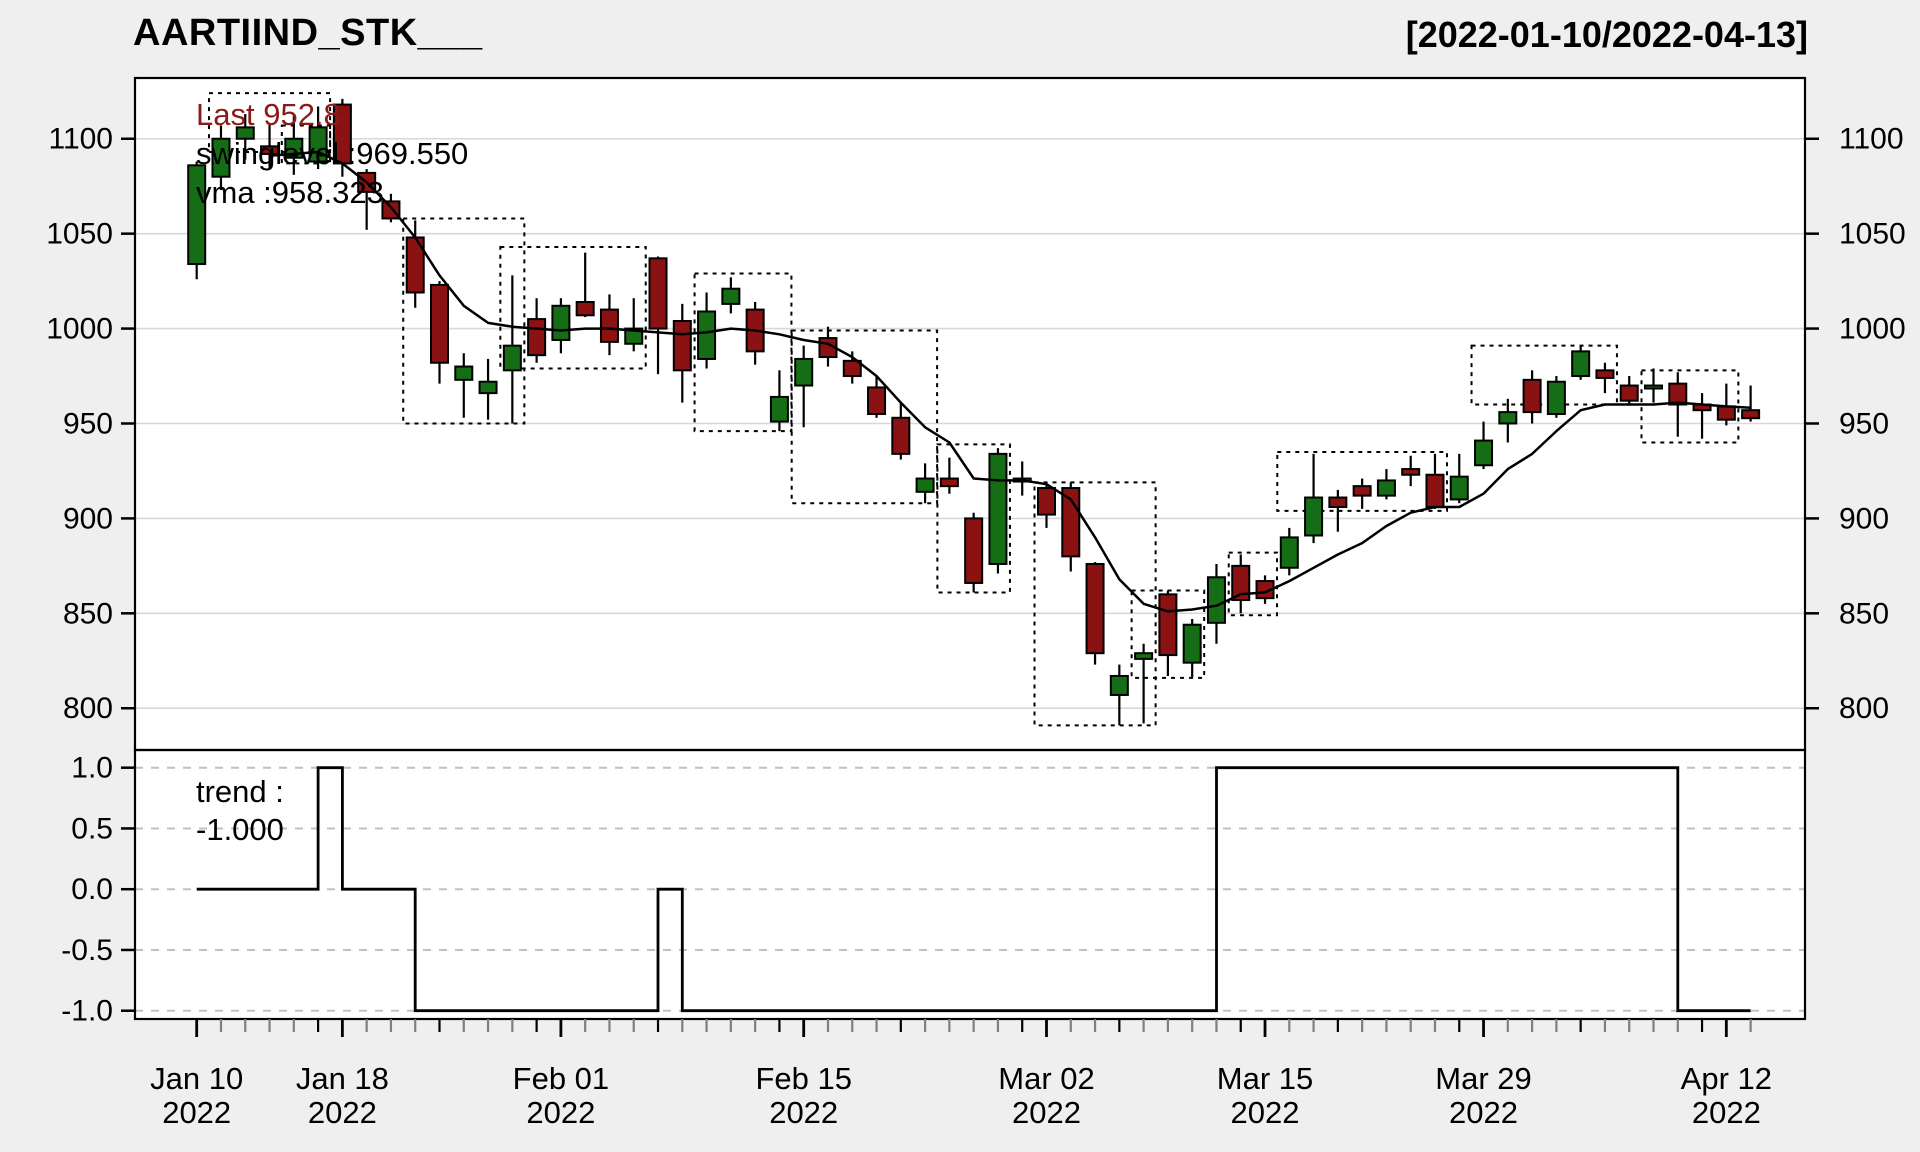 The height and width of the screenshot is (1152, 1920). Describe the element at coordinates (1483, 1078) in the screenshot. I see `date-tick-label: Mar 29` at that location.